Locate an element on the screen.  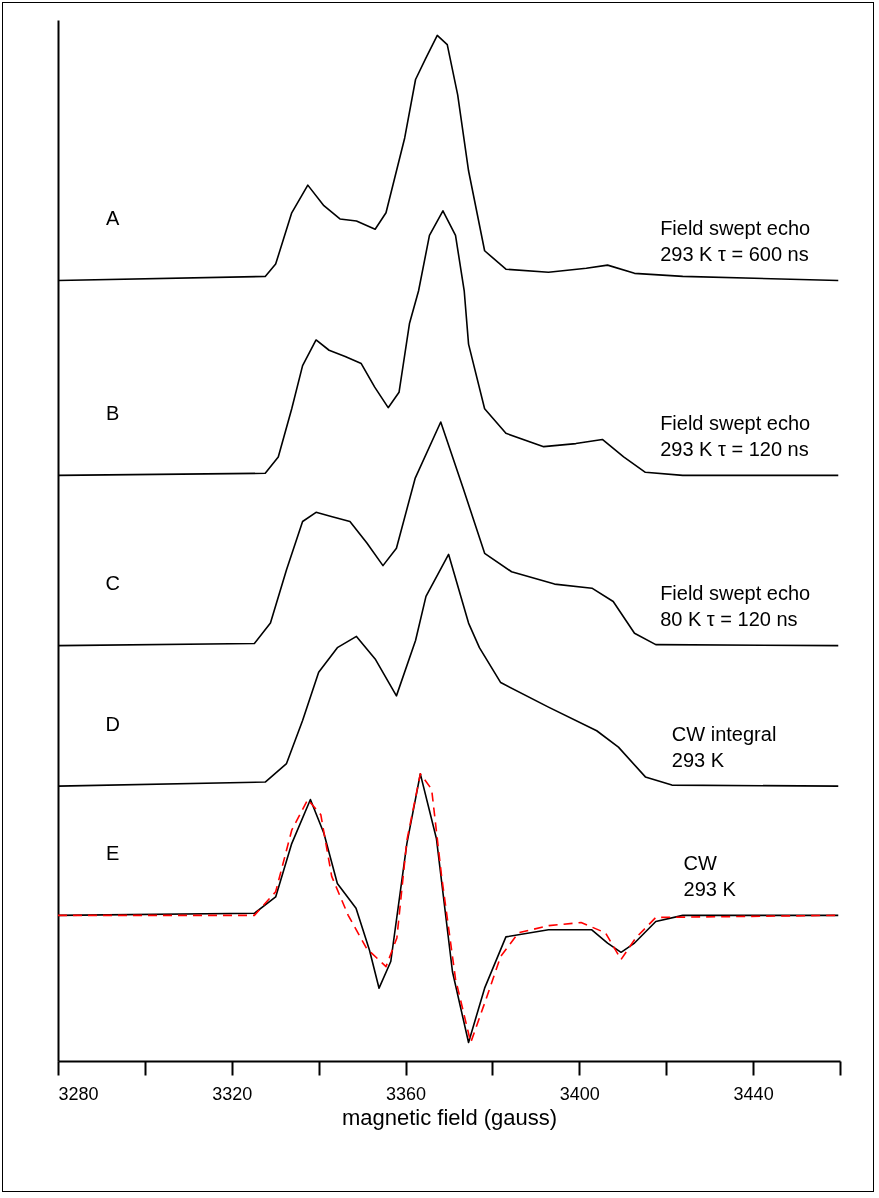
x-tick-label: 3280 is located at coordinates (78, 1093).